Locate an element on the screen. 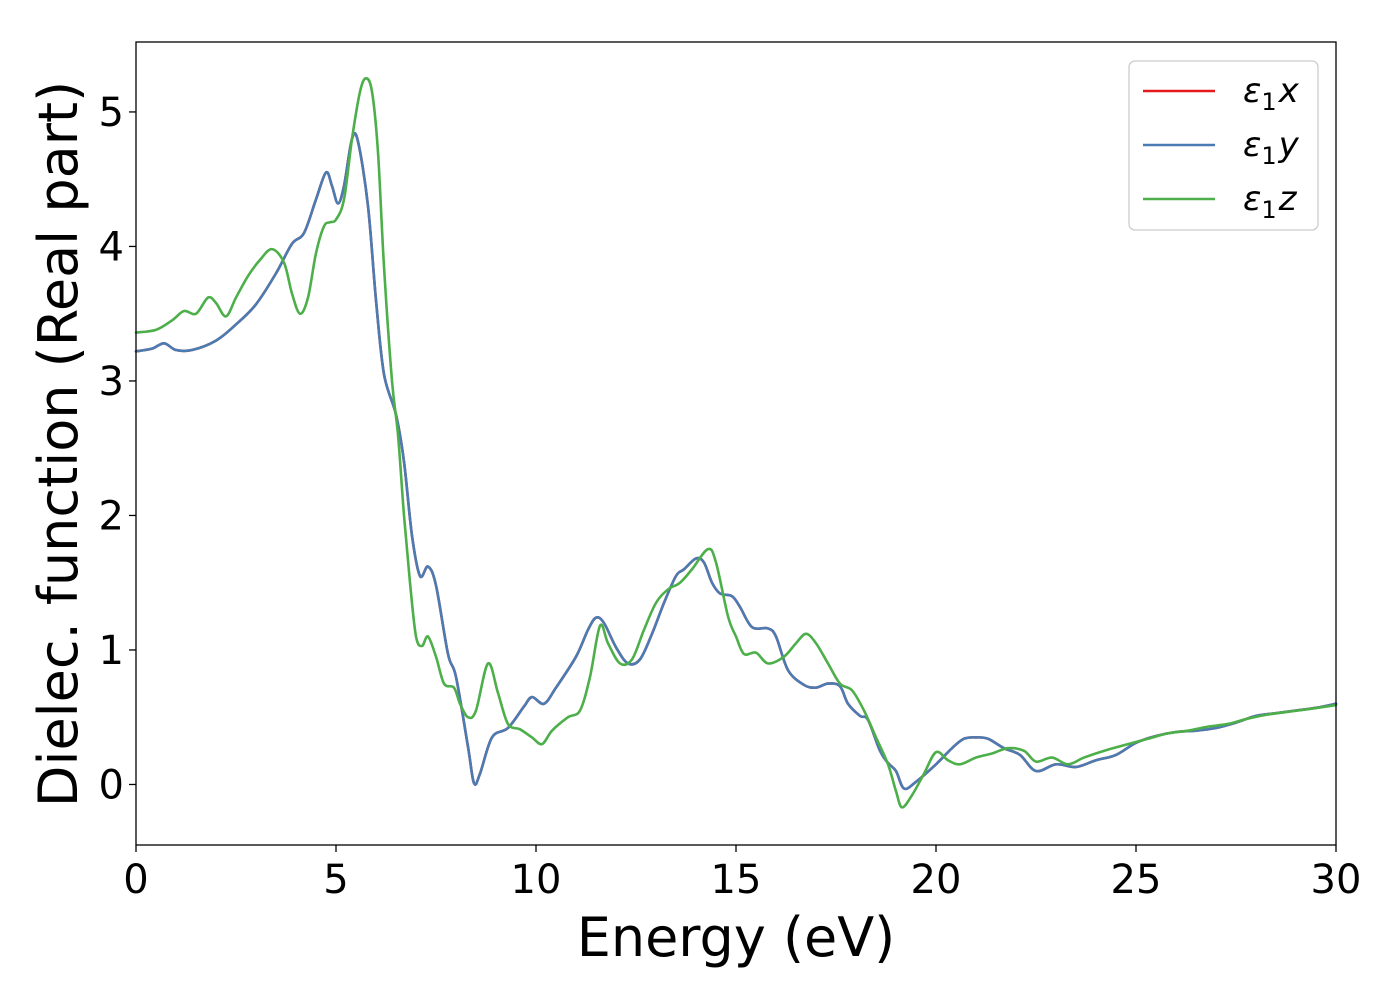 The height and width of the screenshot is (1000, 1400). legend: ε1x ε1y ε1z is located at coordinates (1223, 145).